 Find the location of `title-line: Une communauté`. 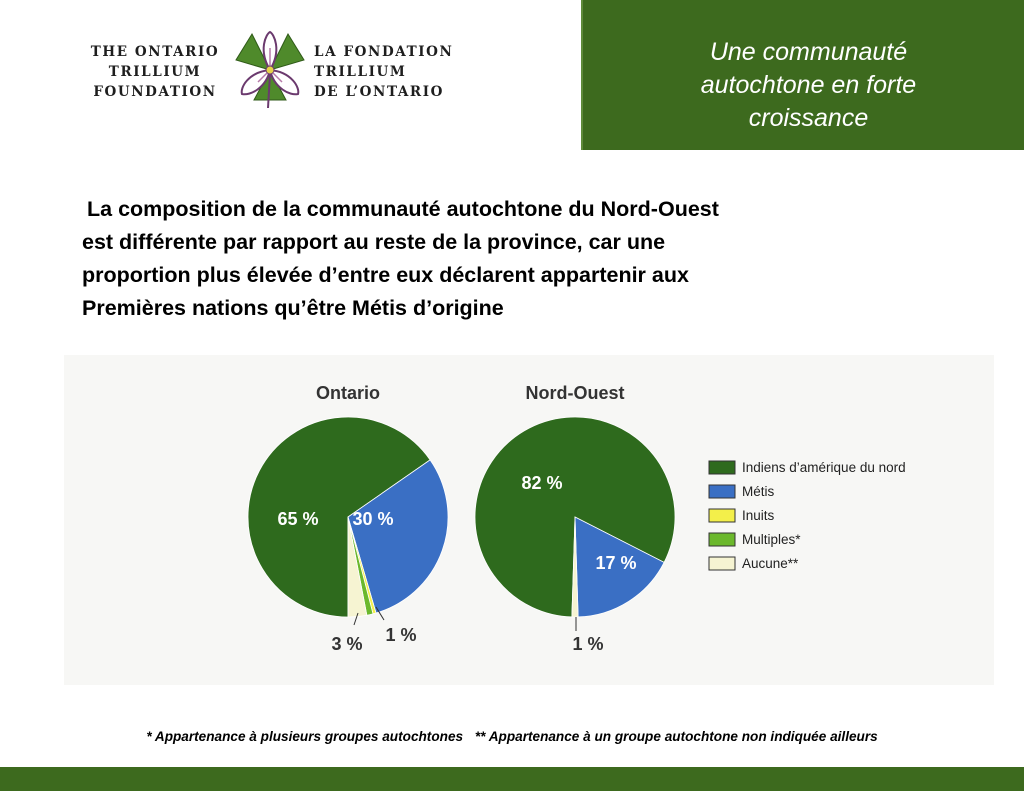

title-line: Une communauté is located at coordinates (808, 52).